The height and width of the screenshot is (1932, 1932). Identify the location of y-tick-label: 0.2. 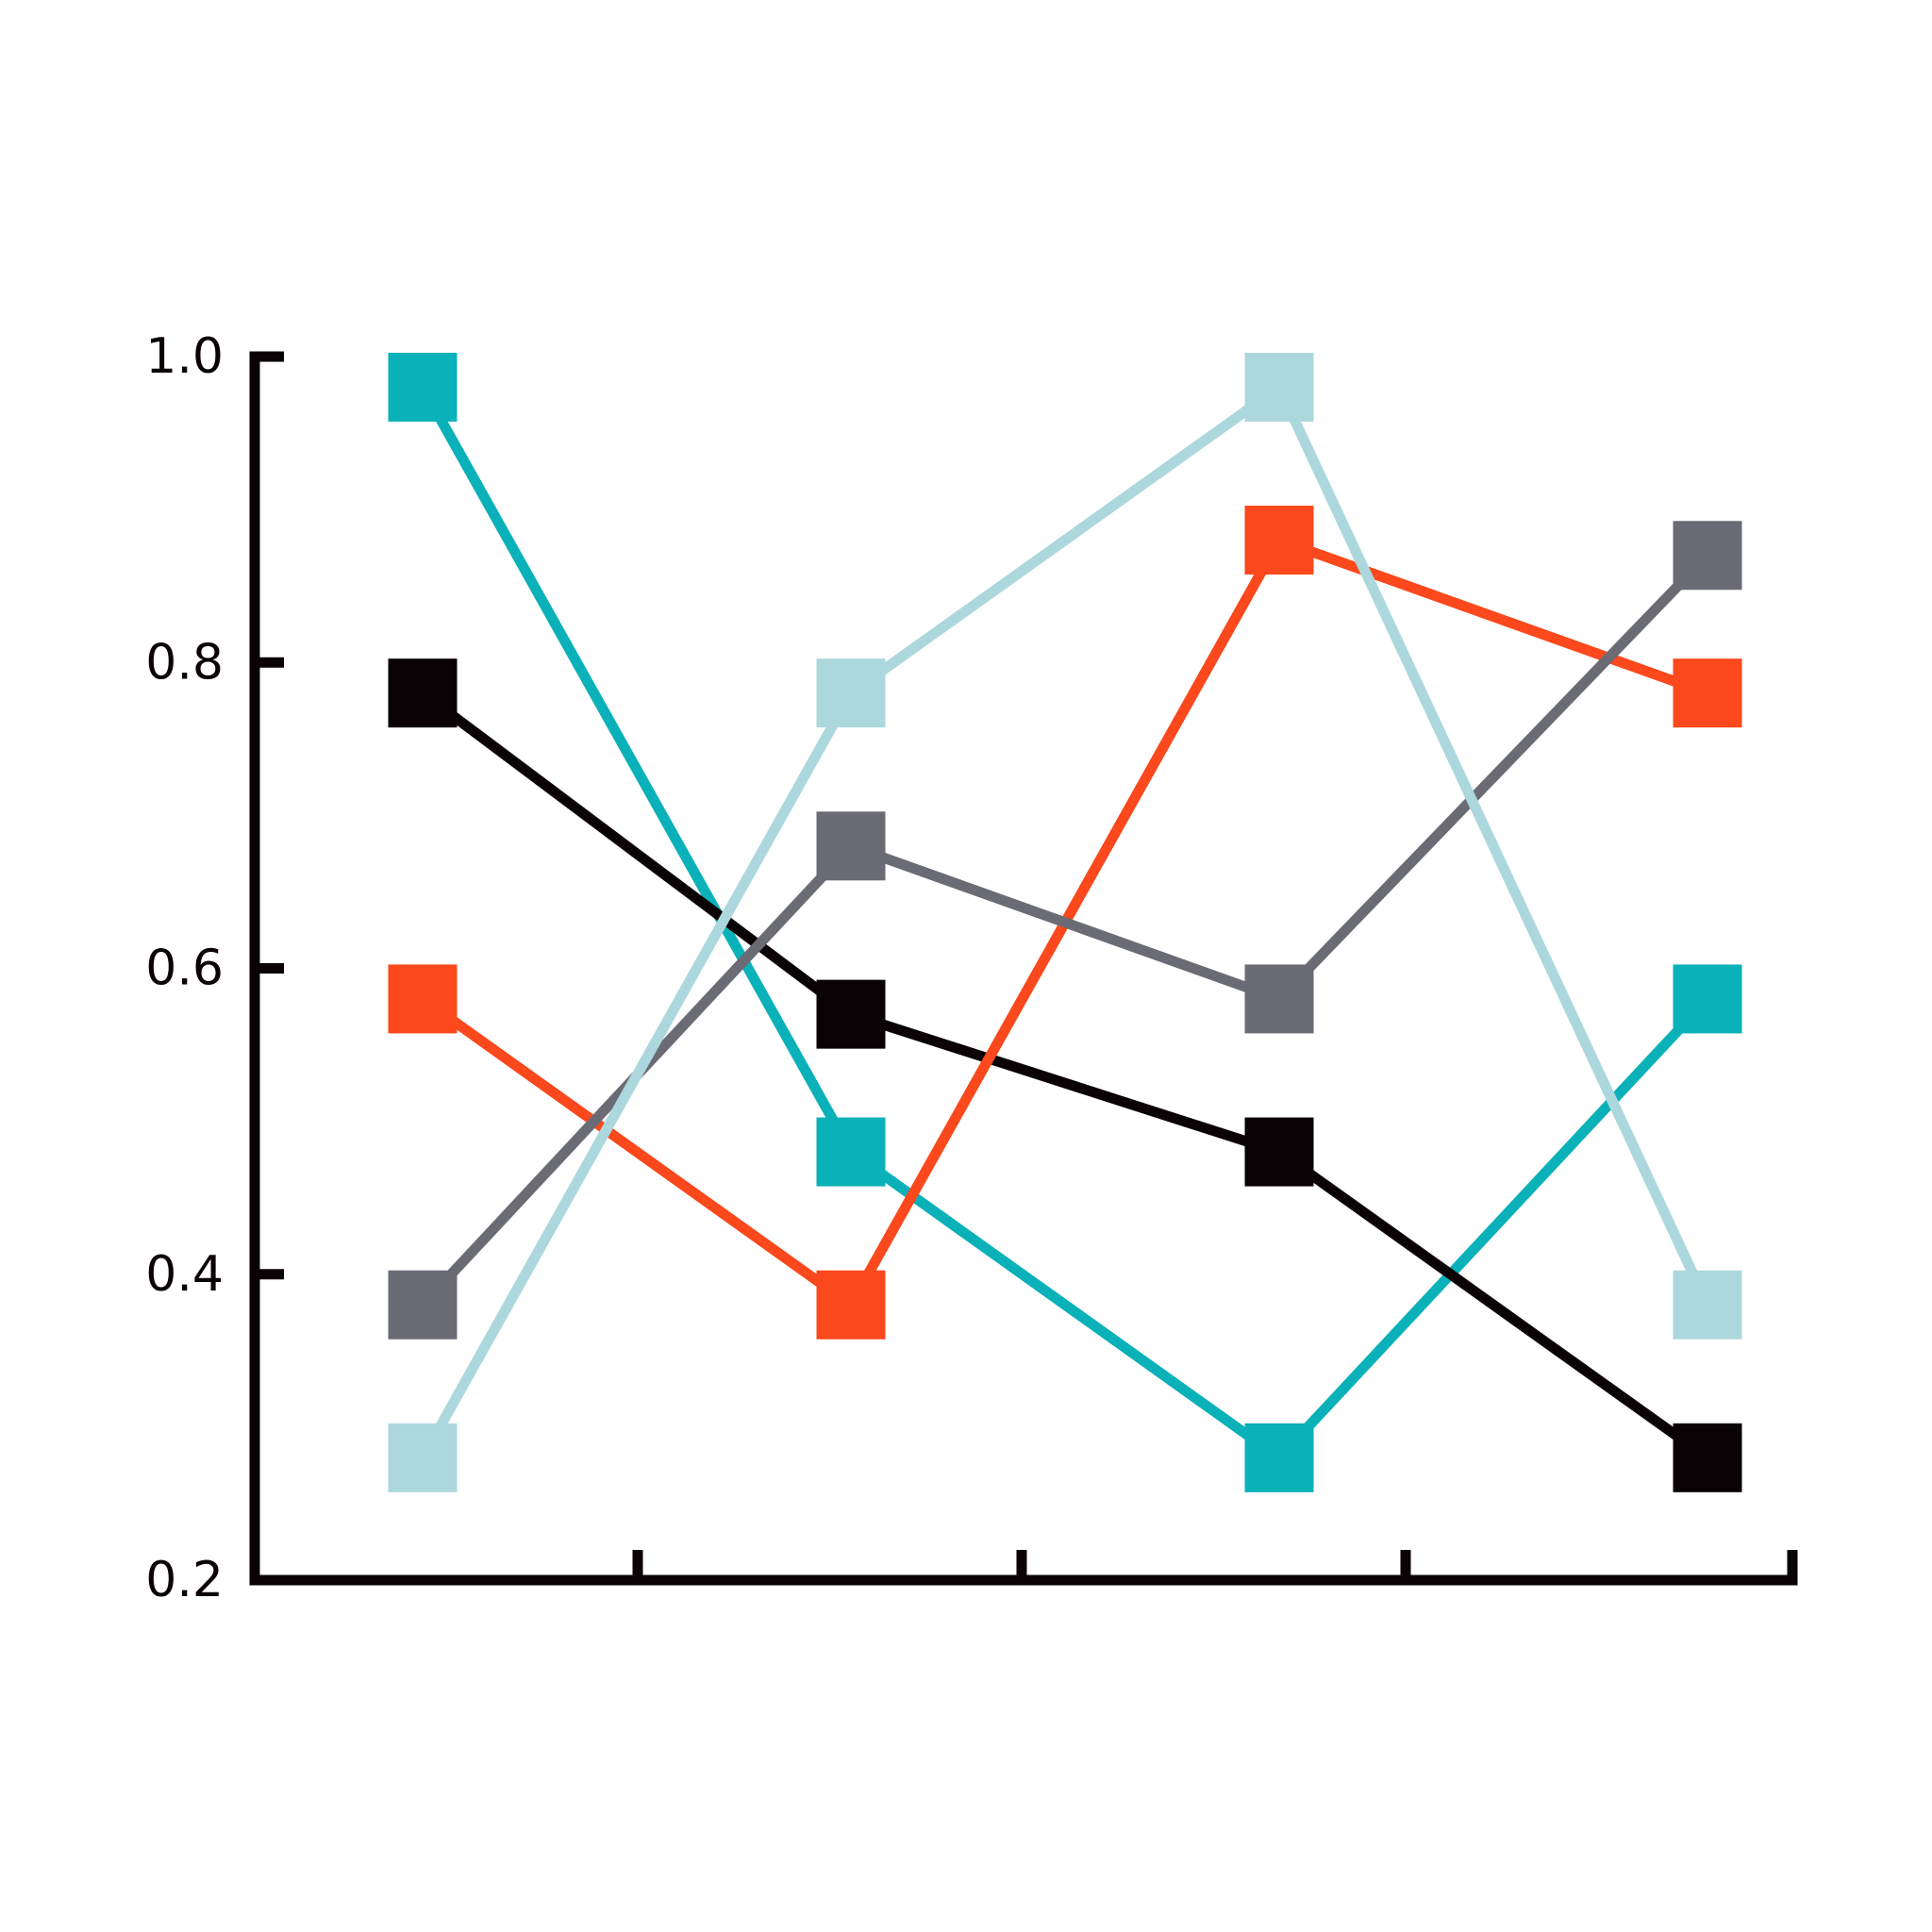
(185, 1580).